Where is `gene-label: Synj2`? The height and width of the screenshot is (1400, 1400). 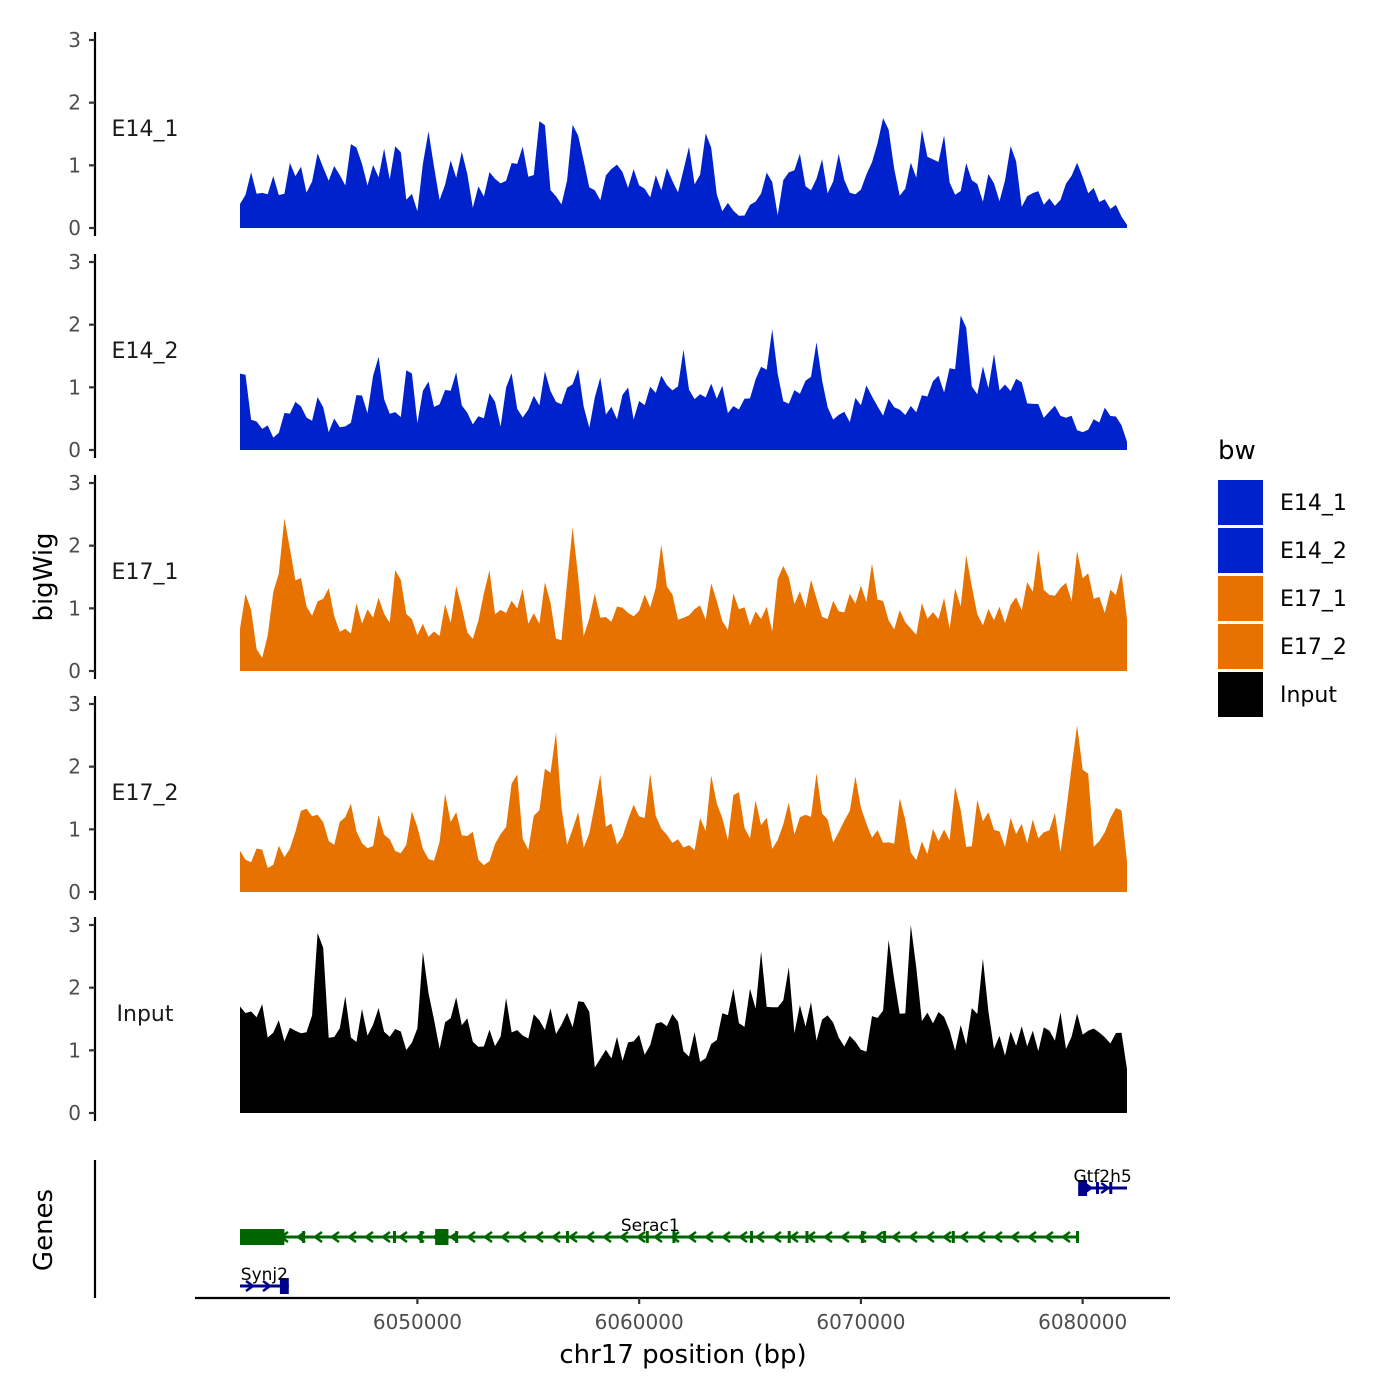 gene-label: Synj2 is located at coordinates (264, 1275).